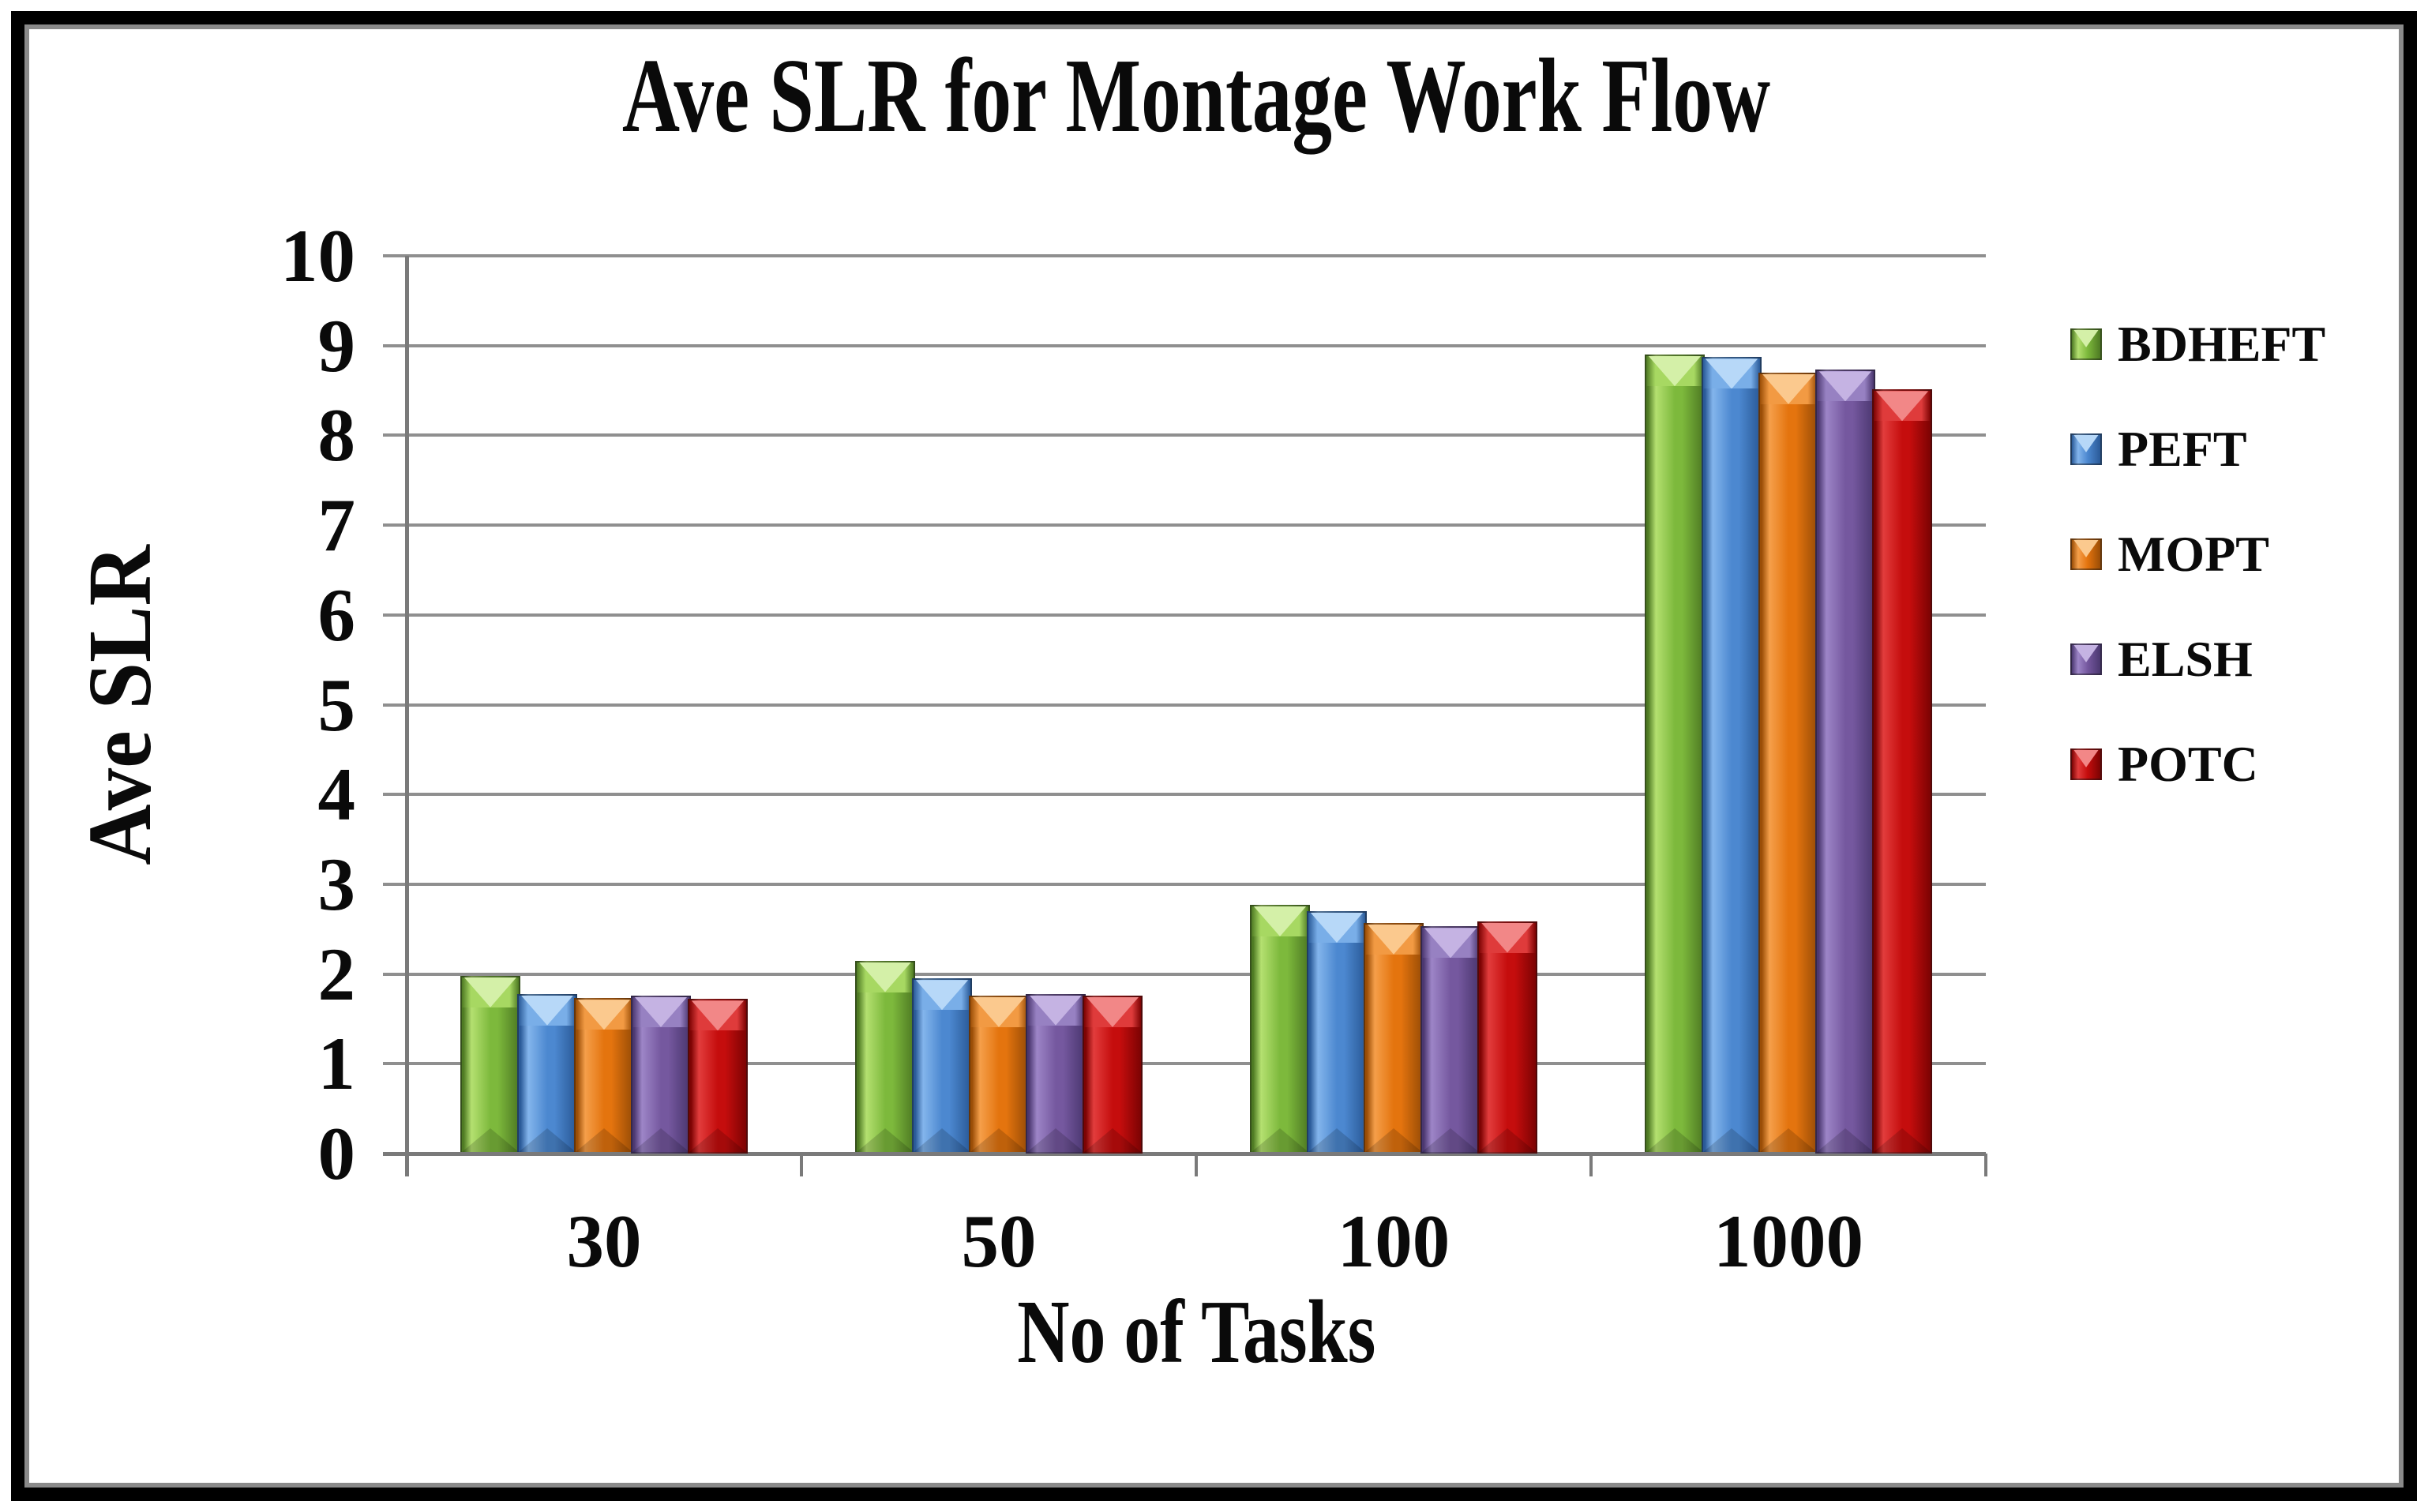  I want to click on legend-item-peft: PEFT, so click(2197, 449).